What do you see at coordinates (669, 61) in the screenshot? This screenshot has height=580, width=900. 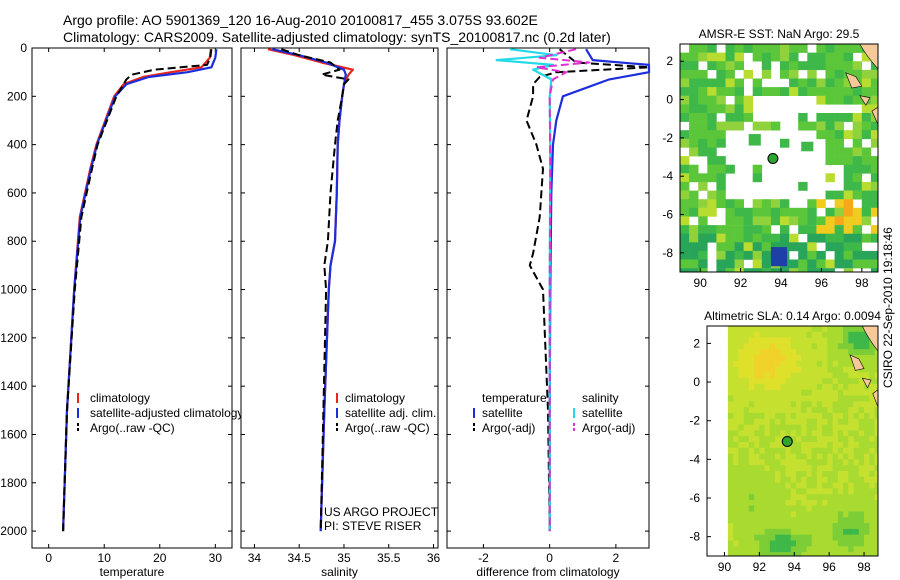 I see `y-tick-label: 2` at bounding box center [669, 61].